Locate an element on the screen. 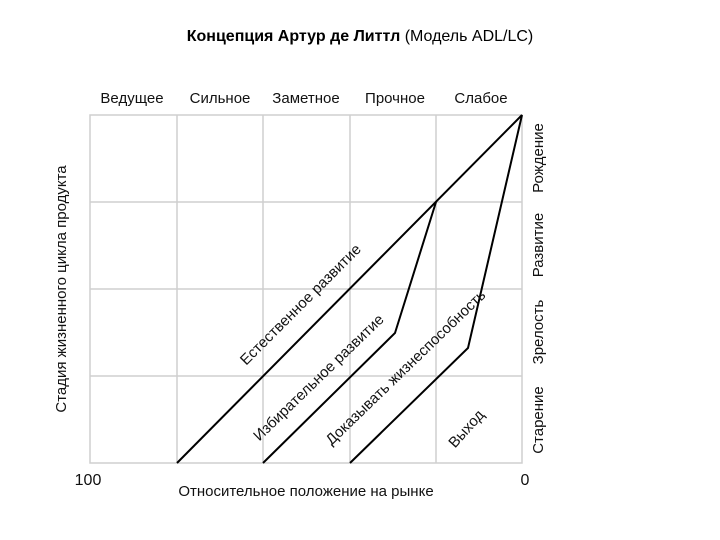  selective-development-line is located at coordinates (349, 332).